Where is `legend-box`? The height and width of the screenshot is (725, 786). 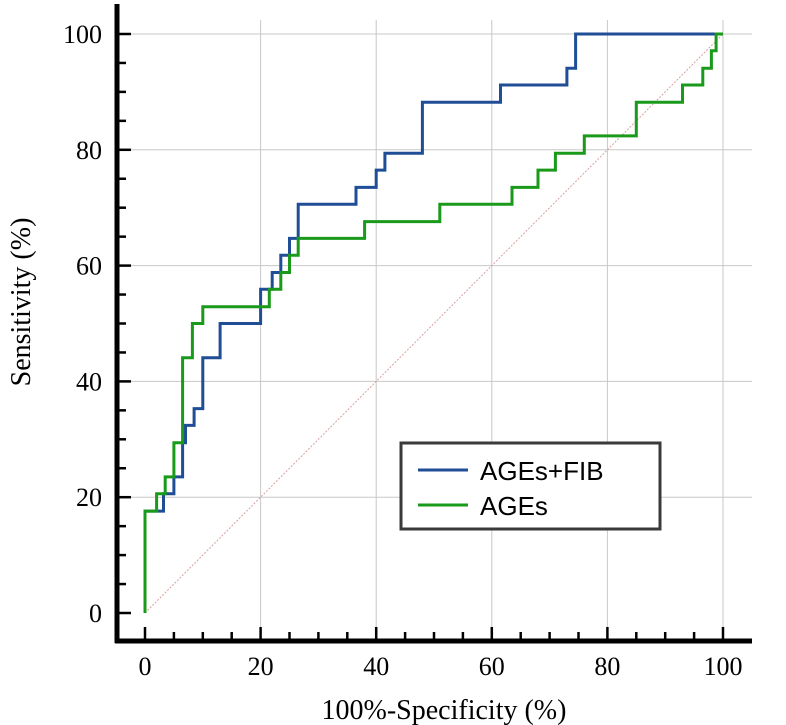
legend-box is located at coordinates (530, 486).